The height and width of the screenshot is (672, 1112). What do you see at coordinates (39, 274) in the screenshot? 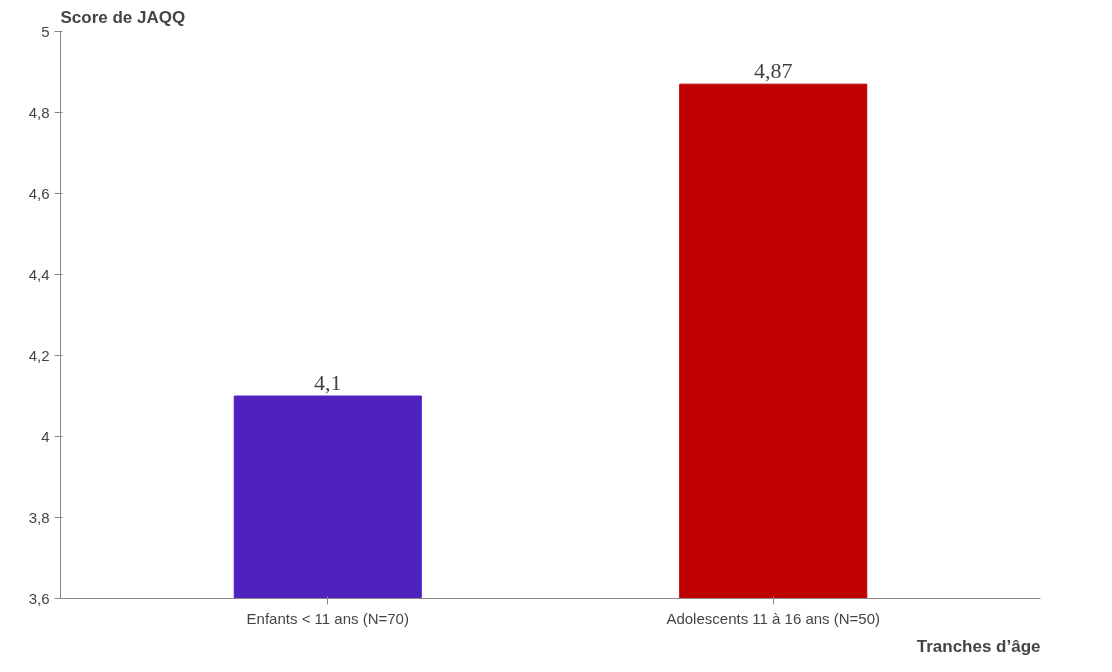
I see `y-tick-label: 4,4` at bounding box center [39, 274].